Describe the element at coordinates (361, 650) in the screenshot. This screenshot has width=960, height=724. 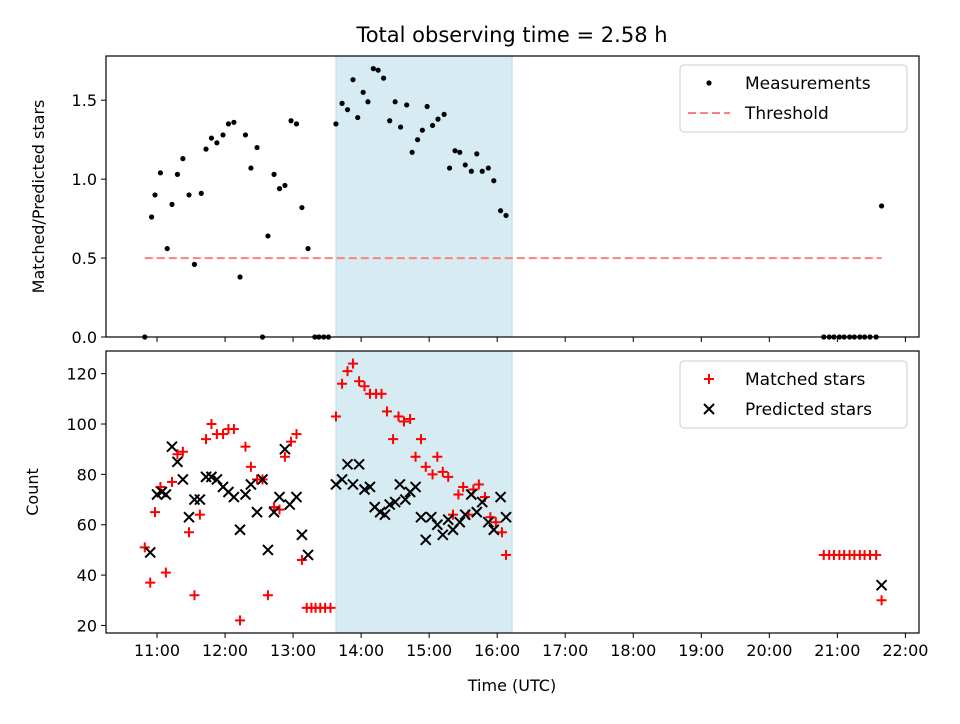
I see `x-tick-label: 14:00` at that location.